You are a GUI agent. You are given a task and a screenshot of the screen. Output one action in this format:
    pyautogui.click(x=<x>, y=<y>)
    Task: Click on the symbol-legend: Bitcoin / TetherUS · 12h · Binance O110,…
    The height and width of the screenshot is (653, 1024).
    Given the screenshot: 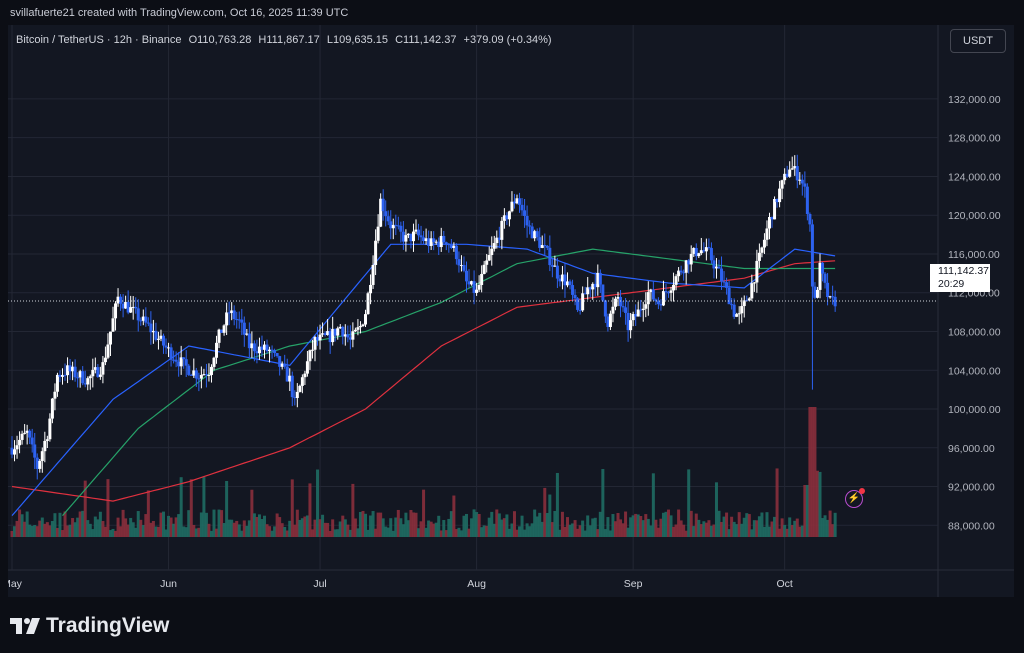 What is the action you would take?
    pyautogui.click(x=286, y=40)
    